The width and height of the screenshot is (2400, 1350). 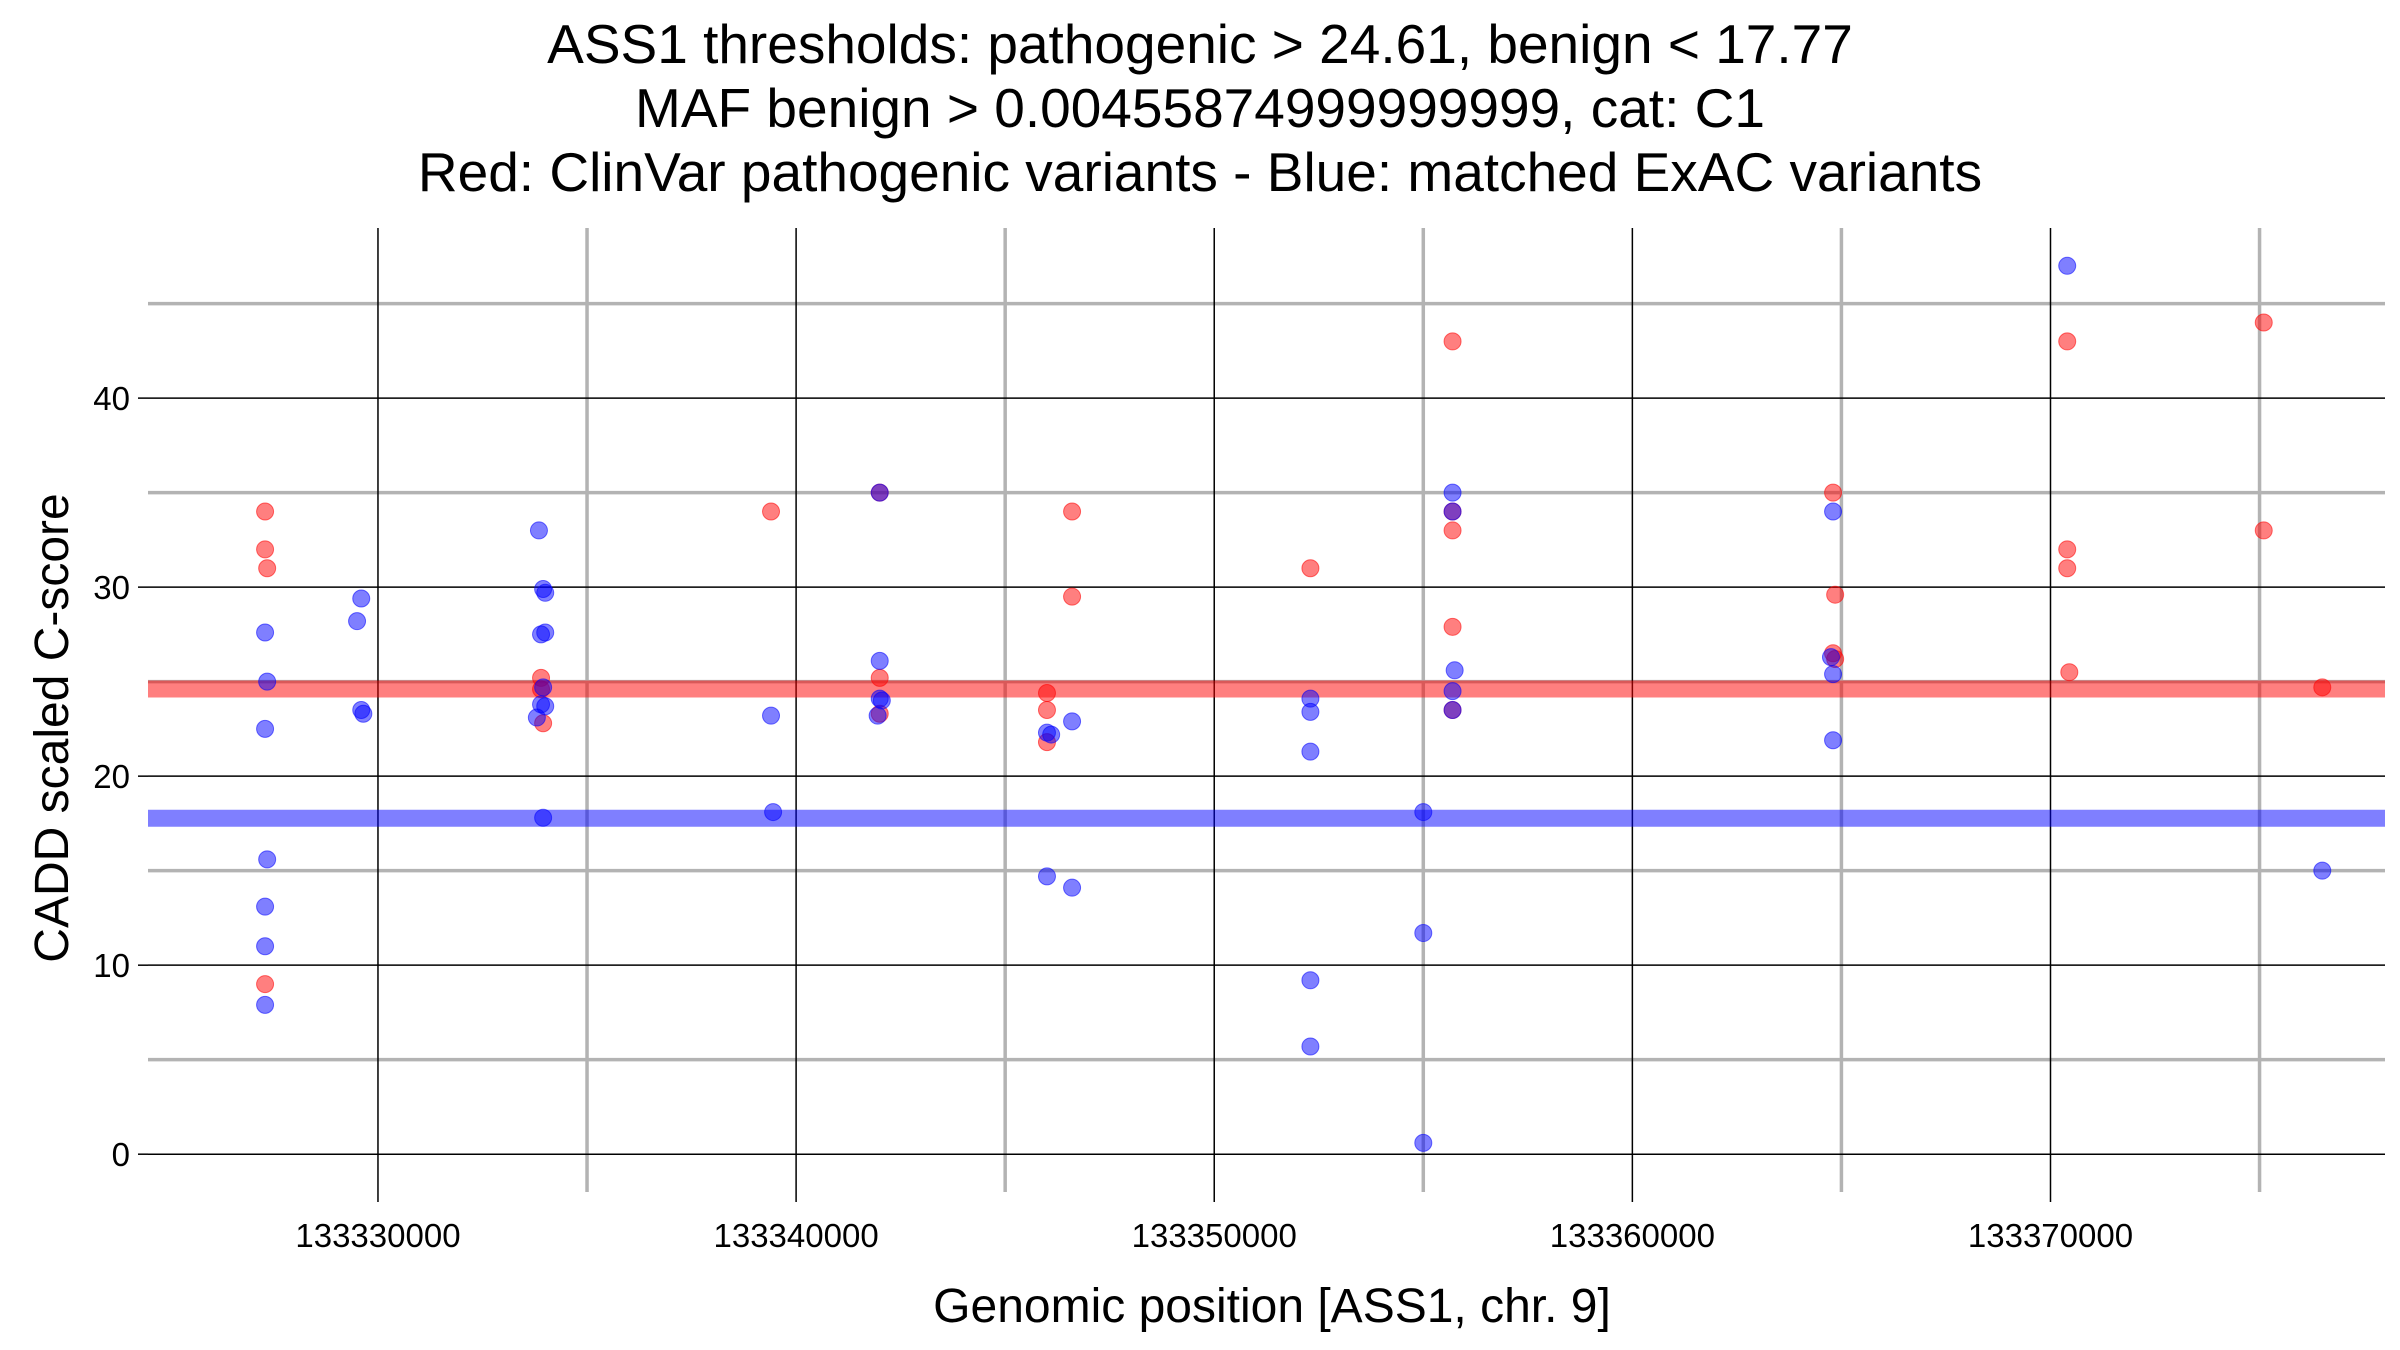 I want to click on x-axis-label: Genomic position [ASS1, chr. 9], so click(x=1272, y=1306).